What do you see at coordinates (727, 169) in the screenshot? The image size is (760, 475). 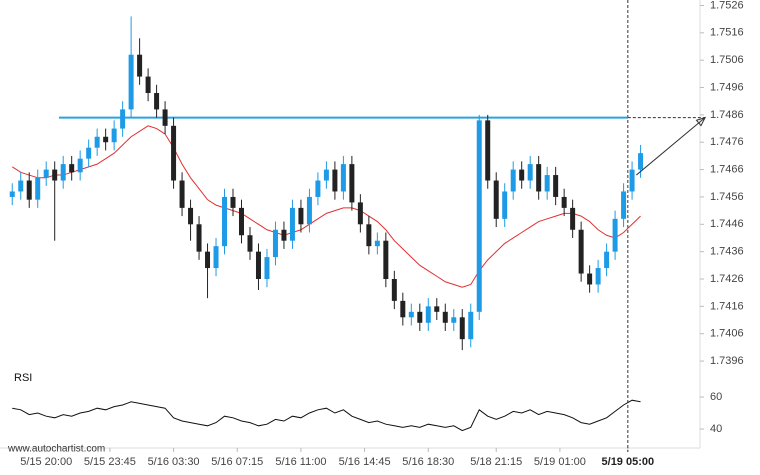 I see `y-tick-label: 1.7466` at bounding box center [727, 169].